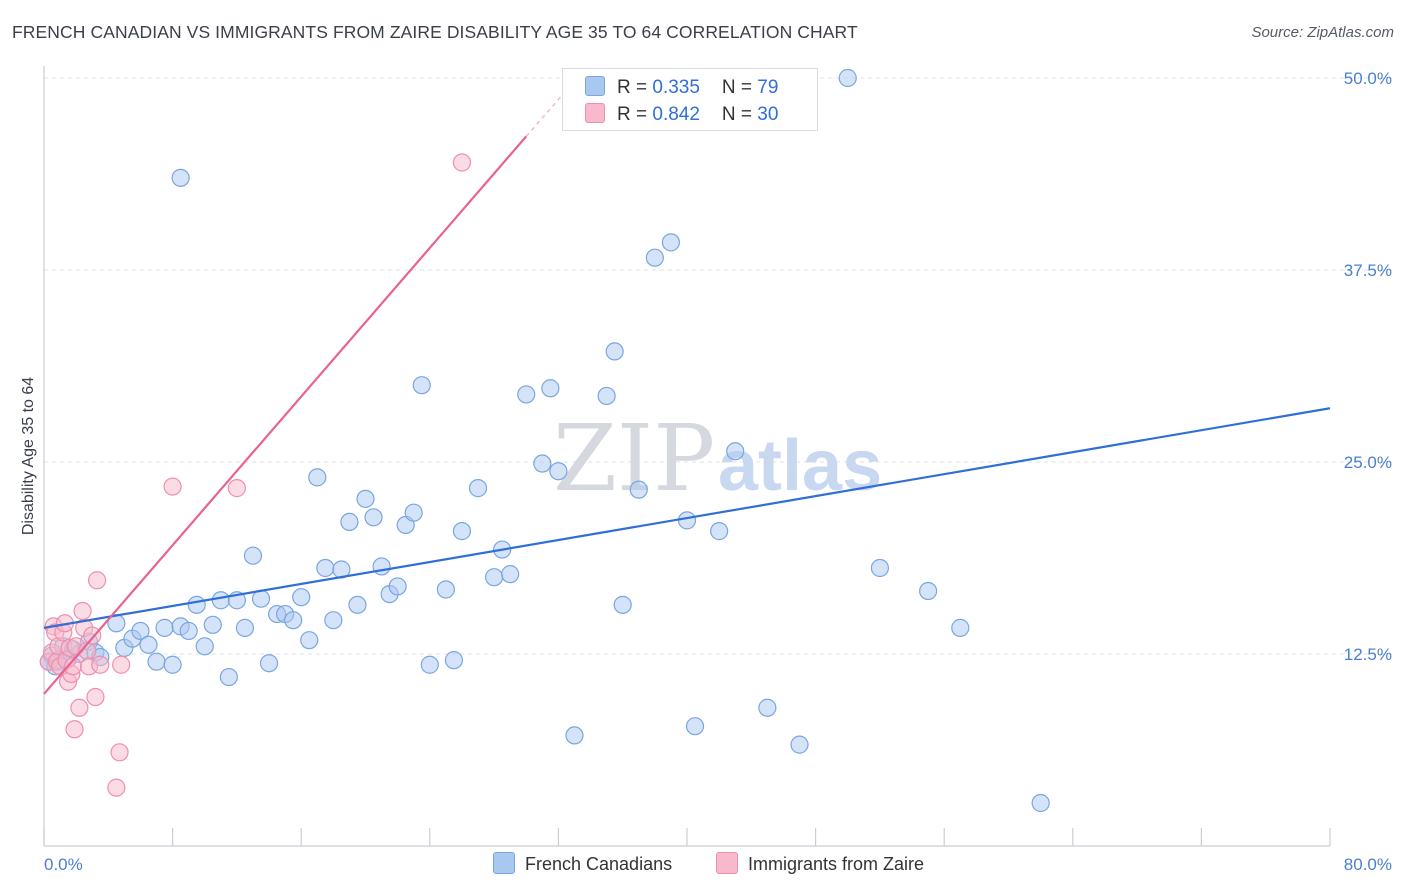  What do you see at coordinates (1368, 654) in the screenshot?
I see `y-tick-label: 12.5%` at bounding box center [1368, 654].